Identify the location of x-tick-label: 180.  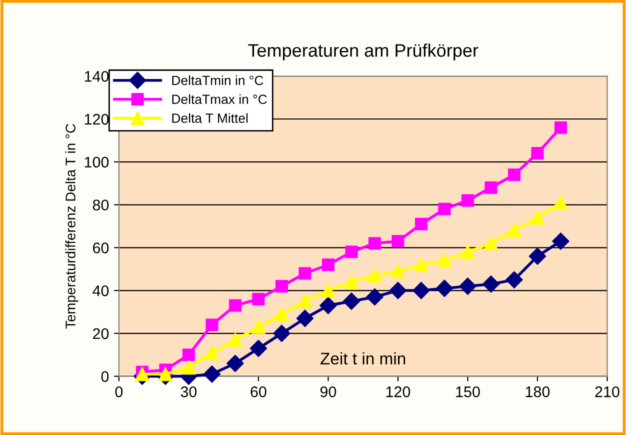
(538, 392).